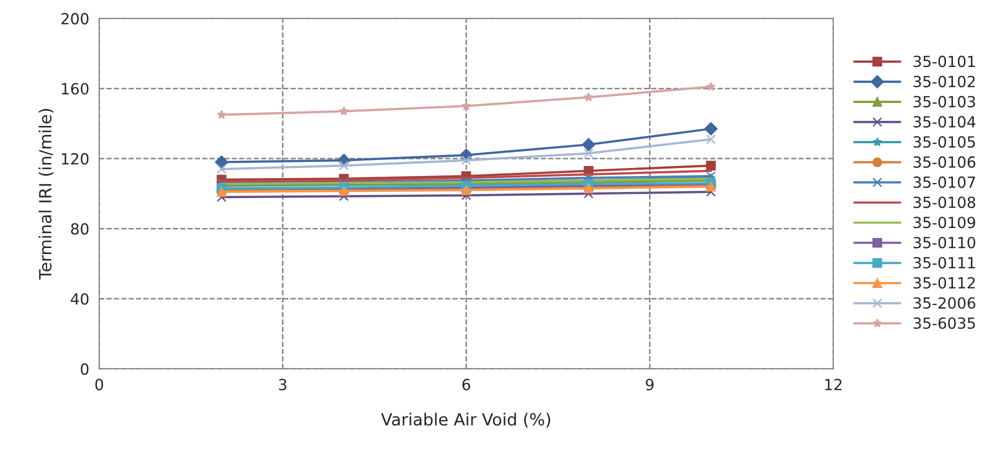 This screenshot has width=992, height=461. I want to click on x-tick-label: 12, so click(833, 384).